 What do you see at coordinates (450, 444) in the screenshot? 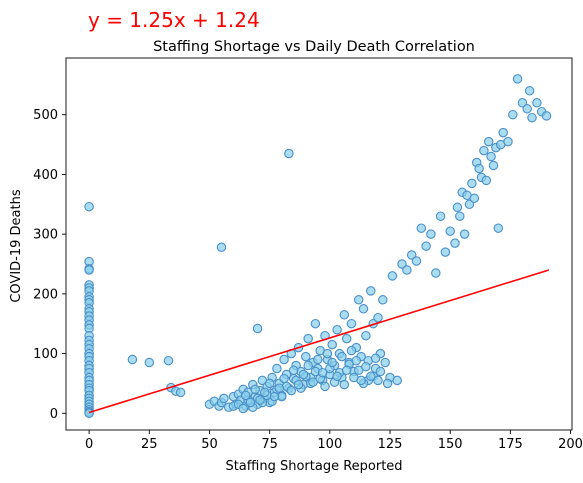
I see `x-tick-label: 150` at bounding box center [450, 444].